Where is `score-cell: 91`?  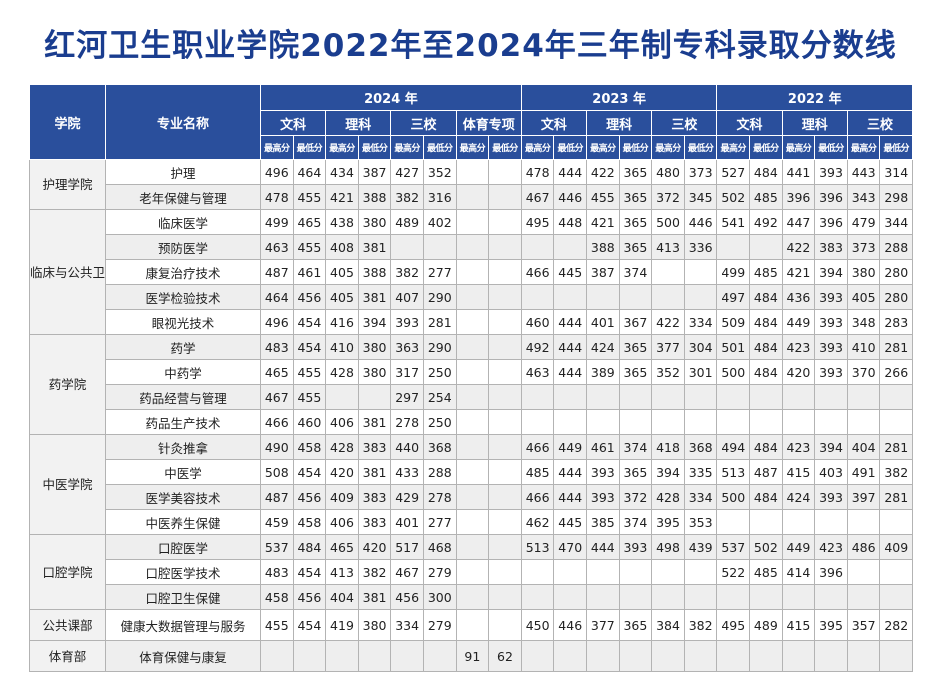 score-cell: 91 is located at coordinates (472, 656).